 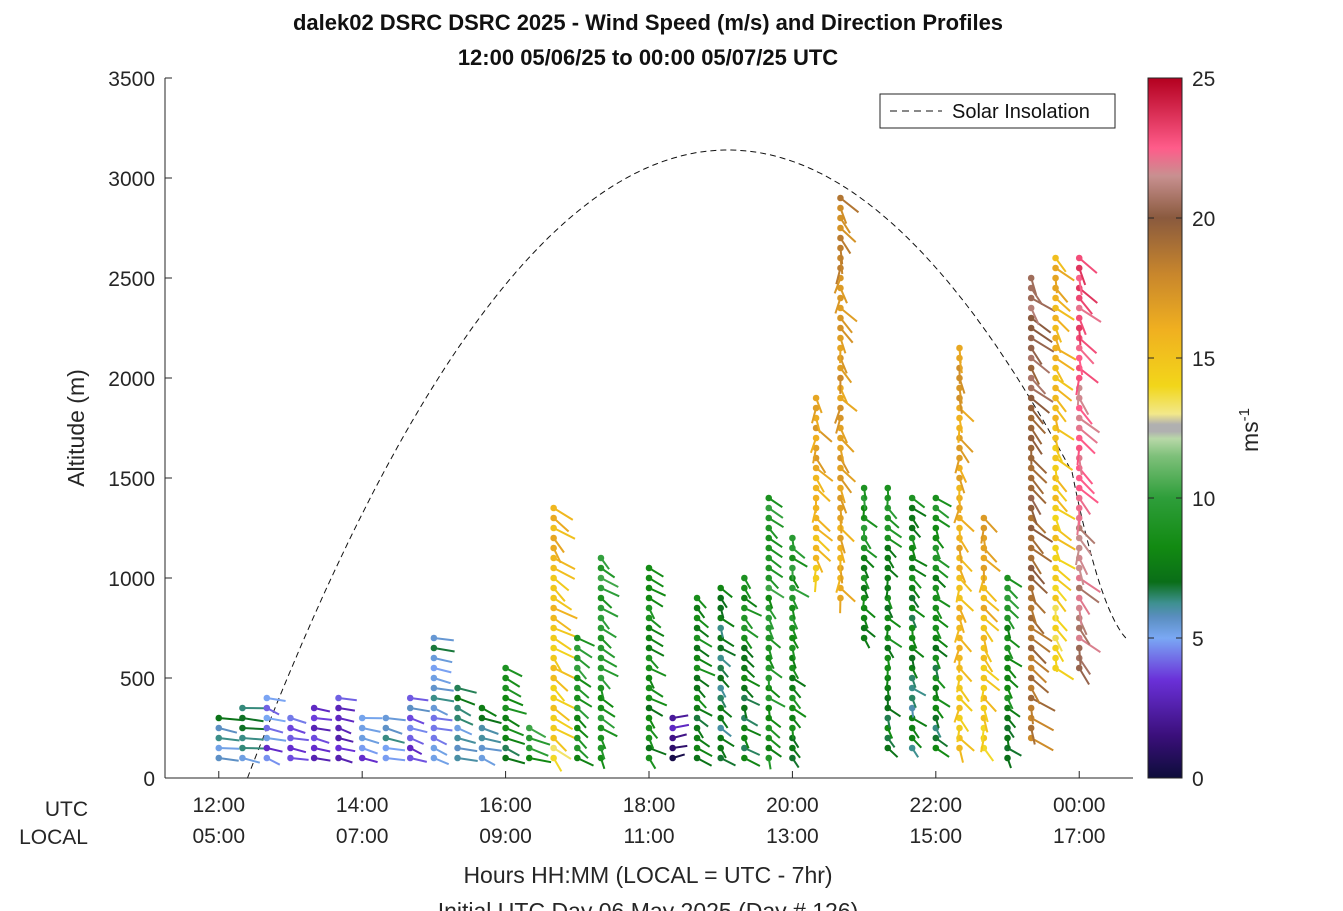 What do you see at coordinates (792, 805) in the screenshot?
I see `x-tick-label-utc: 20:00` at bounding box center [792, 805].